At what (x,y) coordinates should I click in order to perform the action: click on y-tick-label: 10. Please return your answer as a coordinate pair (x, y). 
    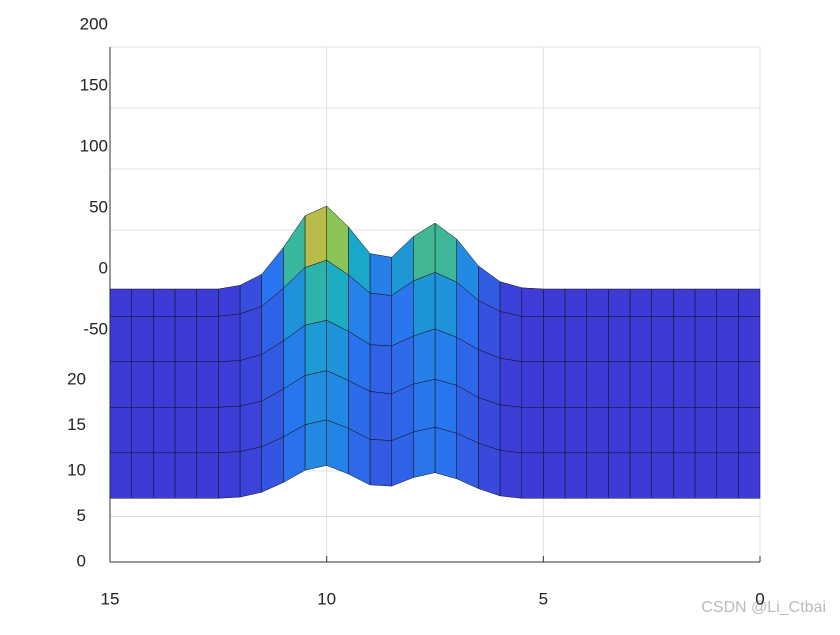
    Looking at the image, I should click on (76, 469).